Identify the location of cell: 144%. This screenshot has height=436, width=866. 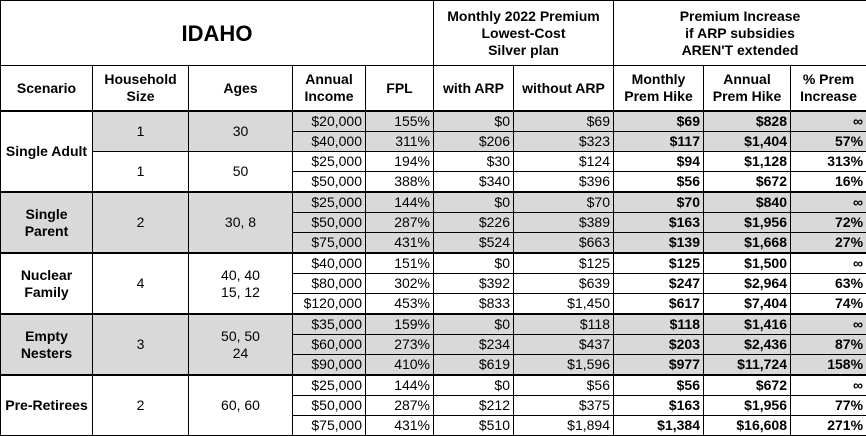
(400, 385).